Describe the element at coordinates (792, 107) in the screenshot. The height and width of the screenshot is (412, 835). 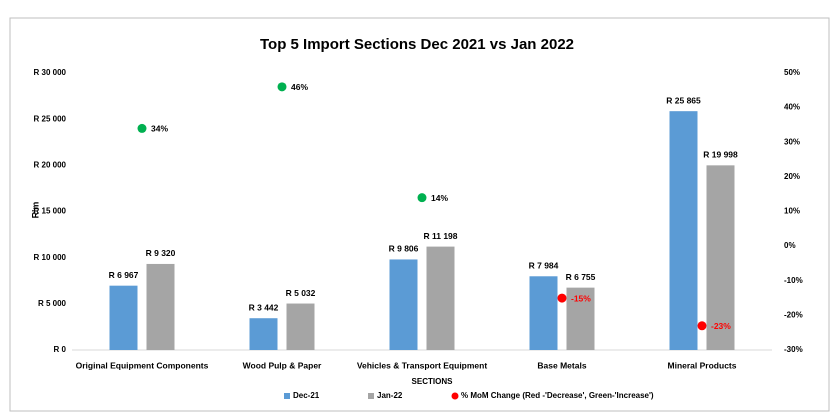
I see `y2-tick-label: 40%` at that location.